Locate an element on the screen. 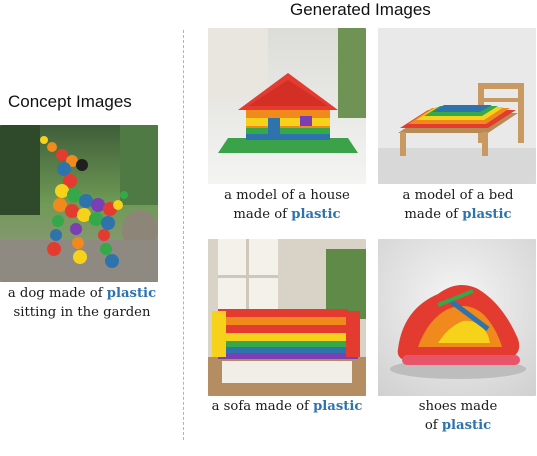  section-divider is located at coordinates (183, 235).